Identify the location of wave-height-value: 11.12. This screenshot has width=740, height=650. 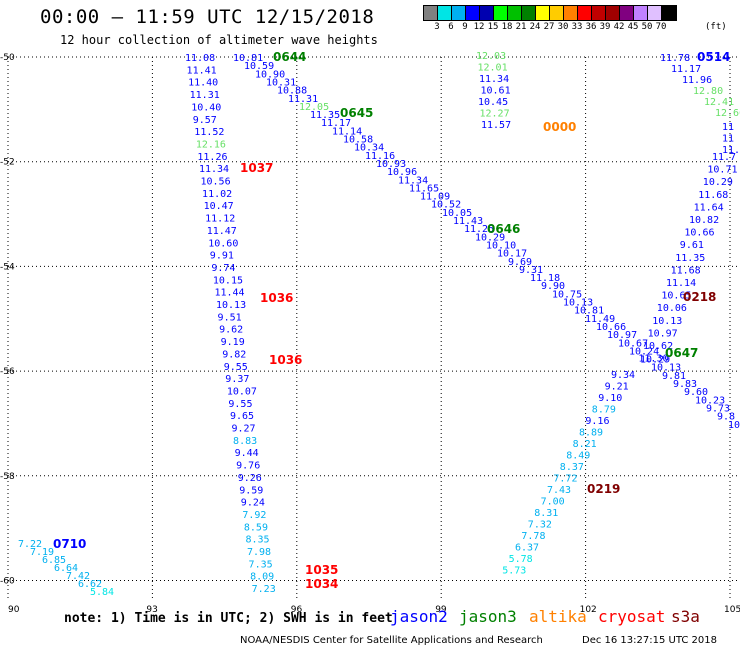
(220, 219).